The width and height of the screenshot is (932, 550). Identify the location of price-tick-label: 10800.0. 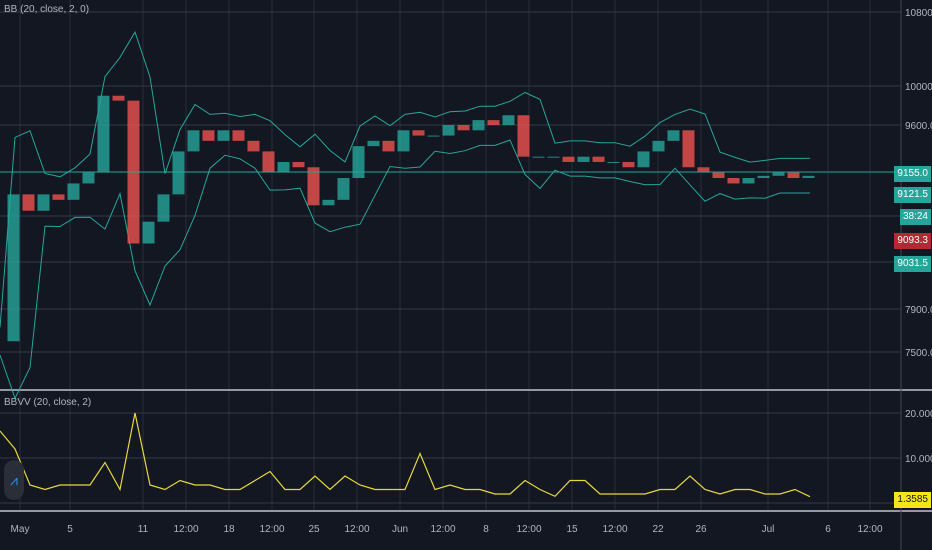
(918, 13).